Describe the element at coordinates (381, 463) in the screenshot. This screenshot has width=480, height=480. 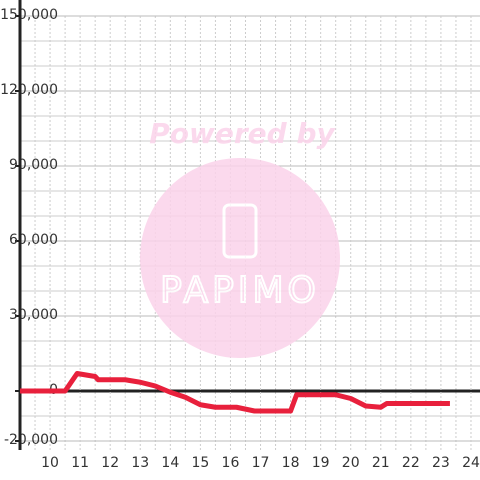
I see `x-tick-label: 21` at that location.